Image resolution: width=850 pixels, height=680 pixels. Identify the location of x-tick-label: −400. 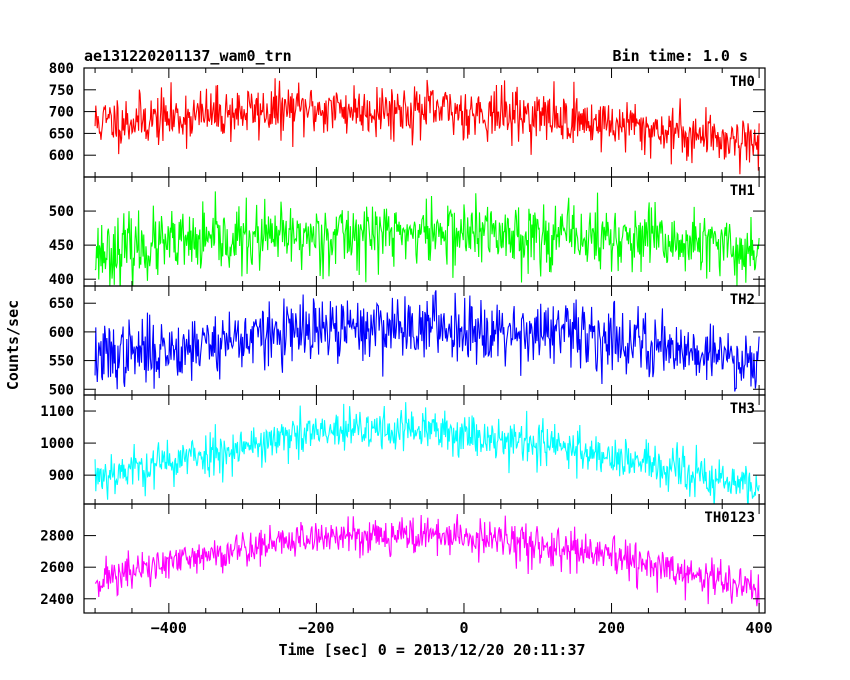
(169, 628).